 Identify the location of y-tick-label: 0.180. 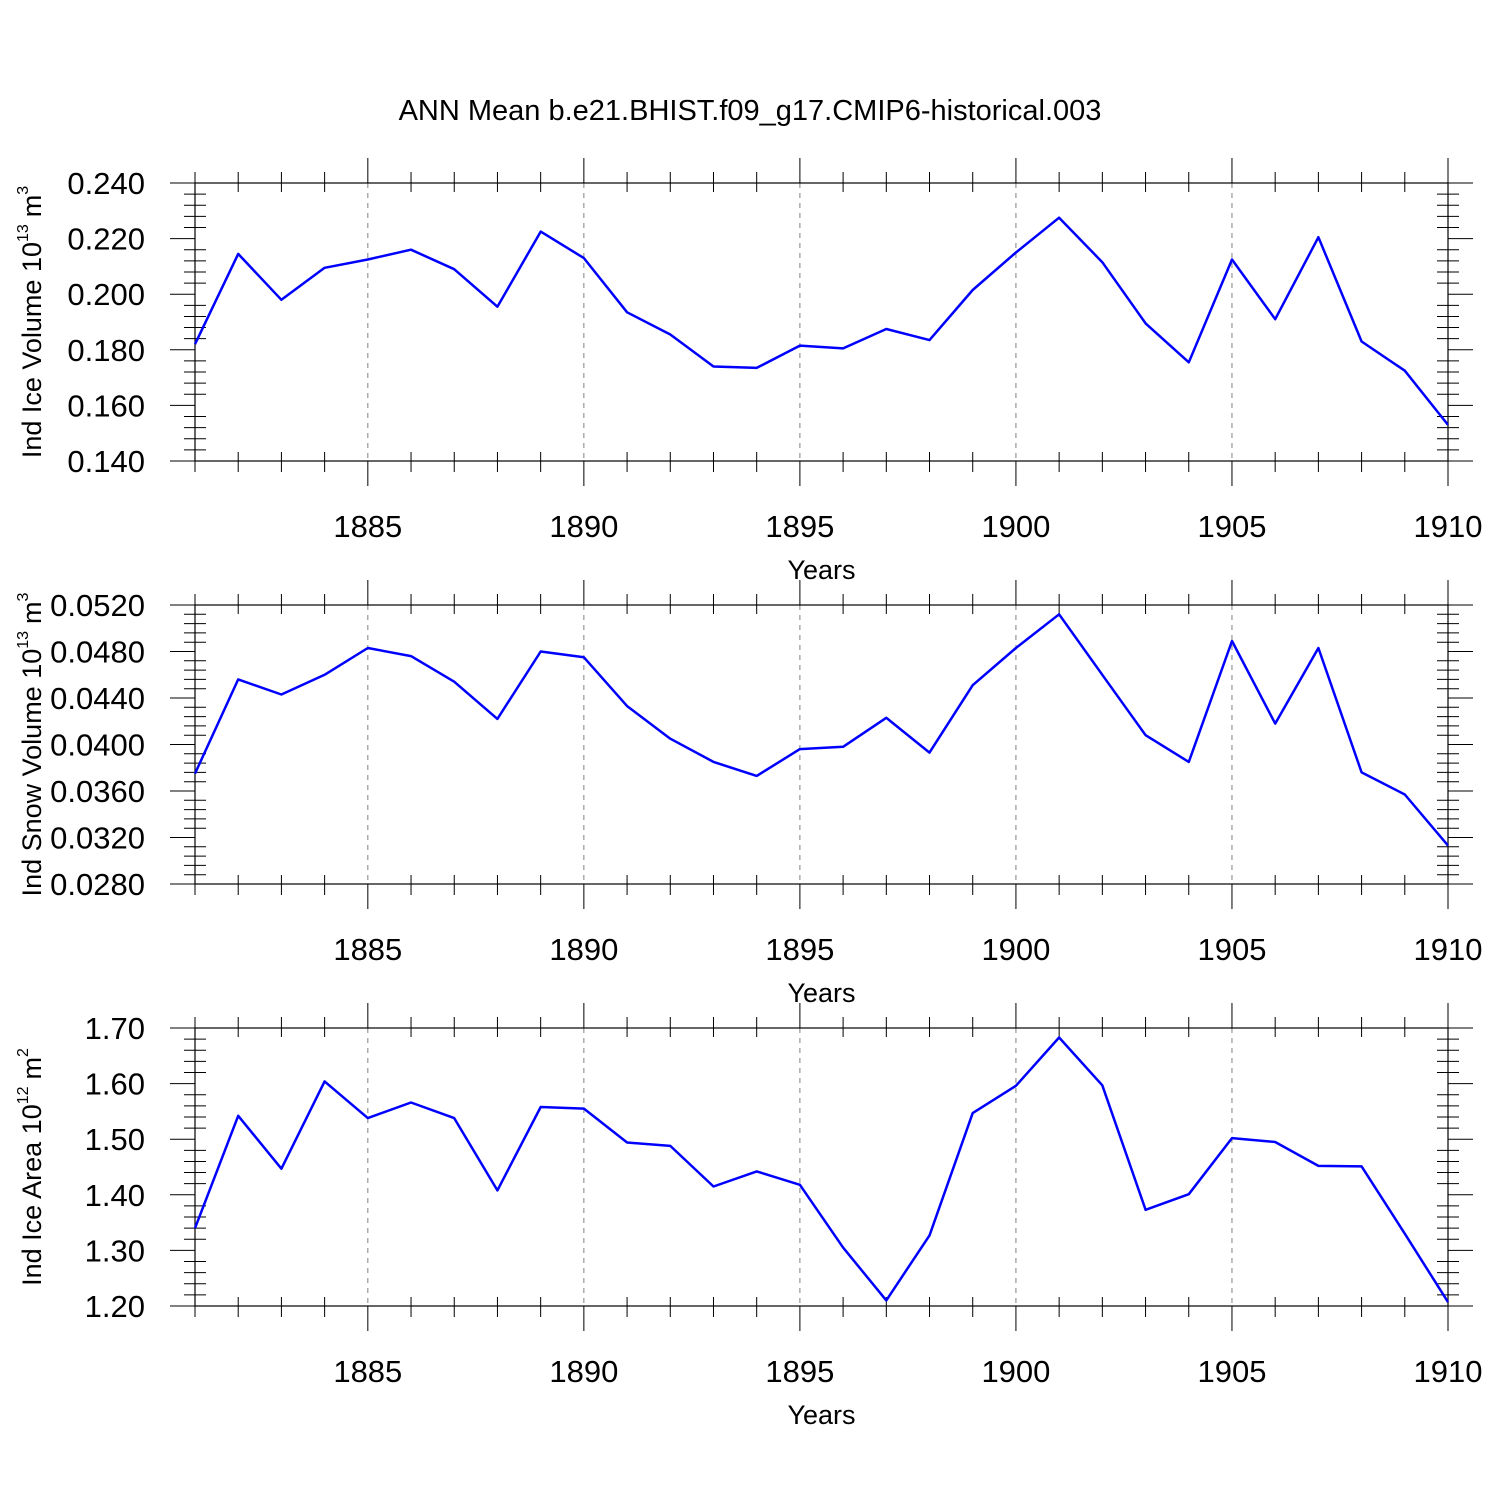
(106, 350).